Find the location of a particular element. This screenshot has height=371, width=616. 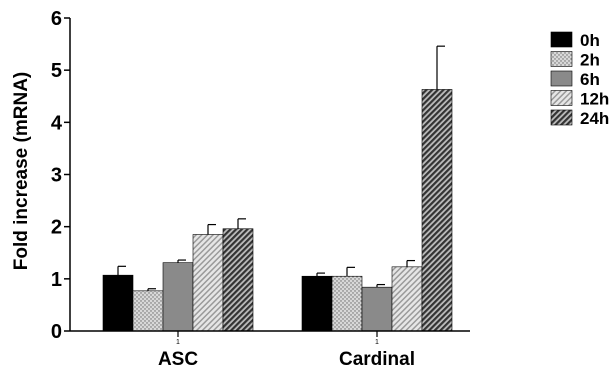

legend-label-2h: 2h is located at coordinates (590, 60).